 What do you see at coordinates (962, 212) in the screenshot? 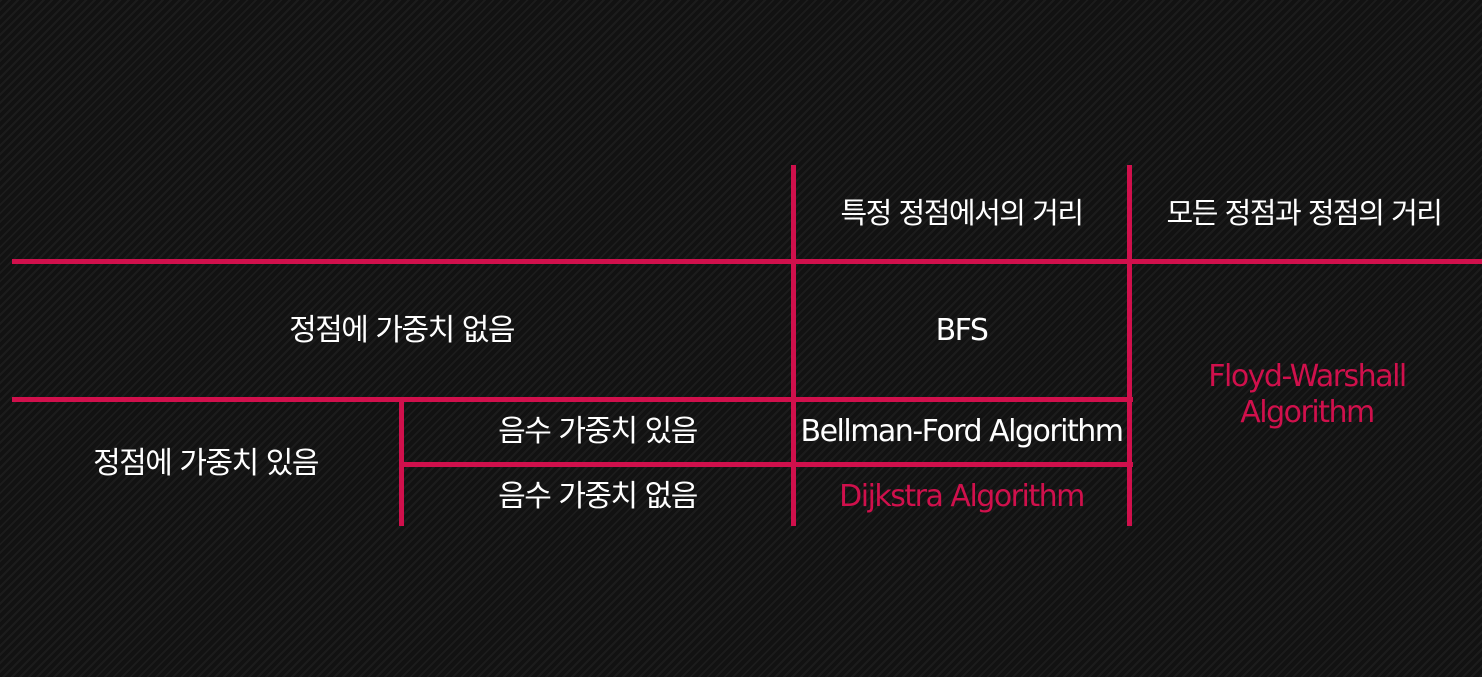
I see `header-single-source: 특정 정점에서의 거리` at bounding box center [962, 212].